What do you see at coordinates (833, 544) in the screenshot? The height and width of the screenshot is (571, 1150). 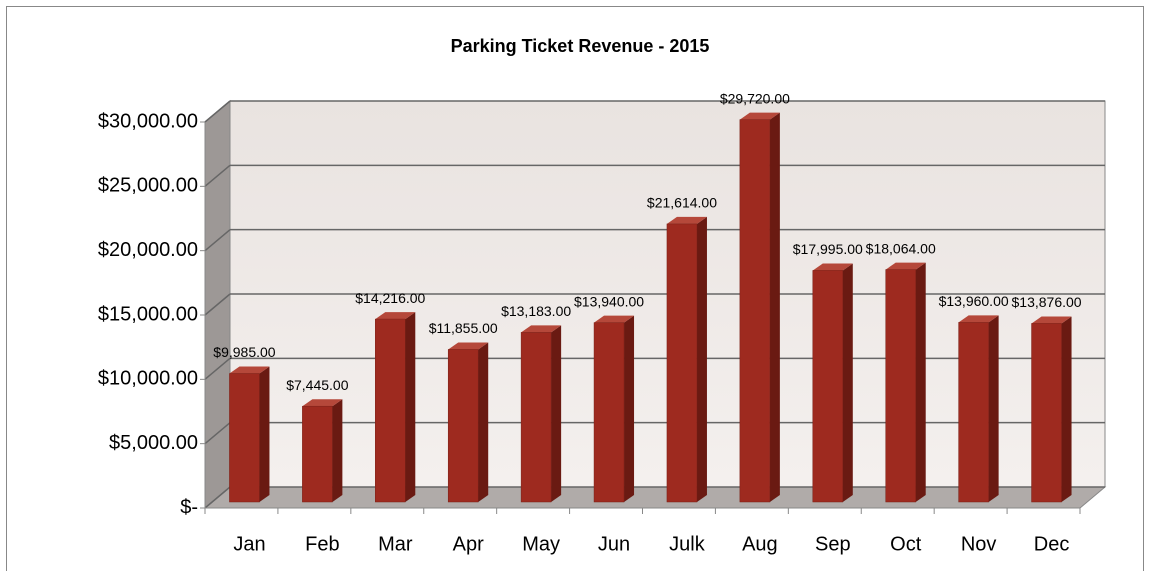 I see `x-tick-label: Sep` at bounding box center [833, 544].